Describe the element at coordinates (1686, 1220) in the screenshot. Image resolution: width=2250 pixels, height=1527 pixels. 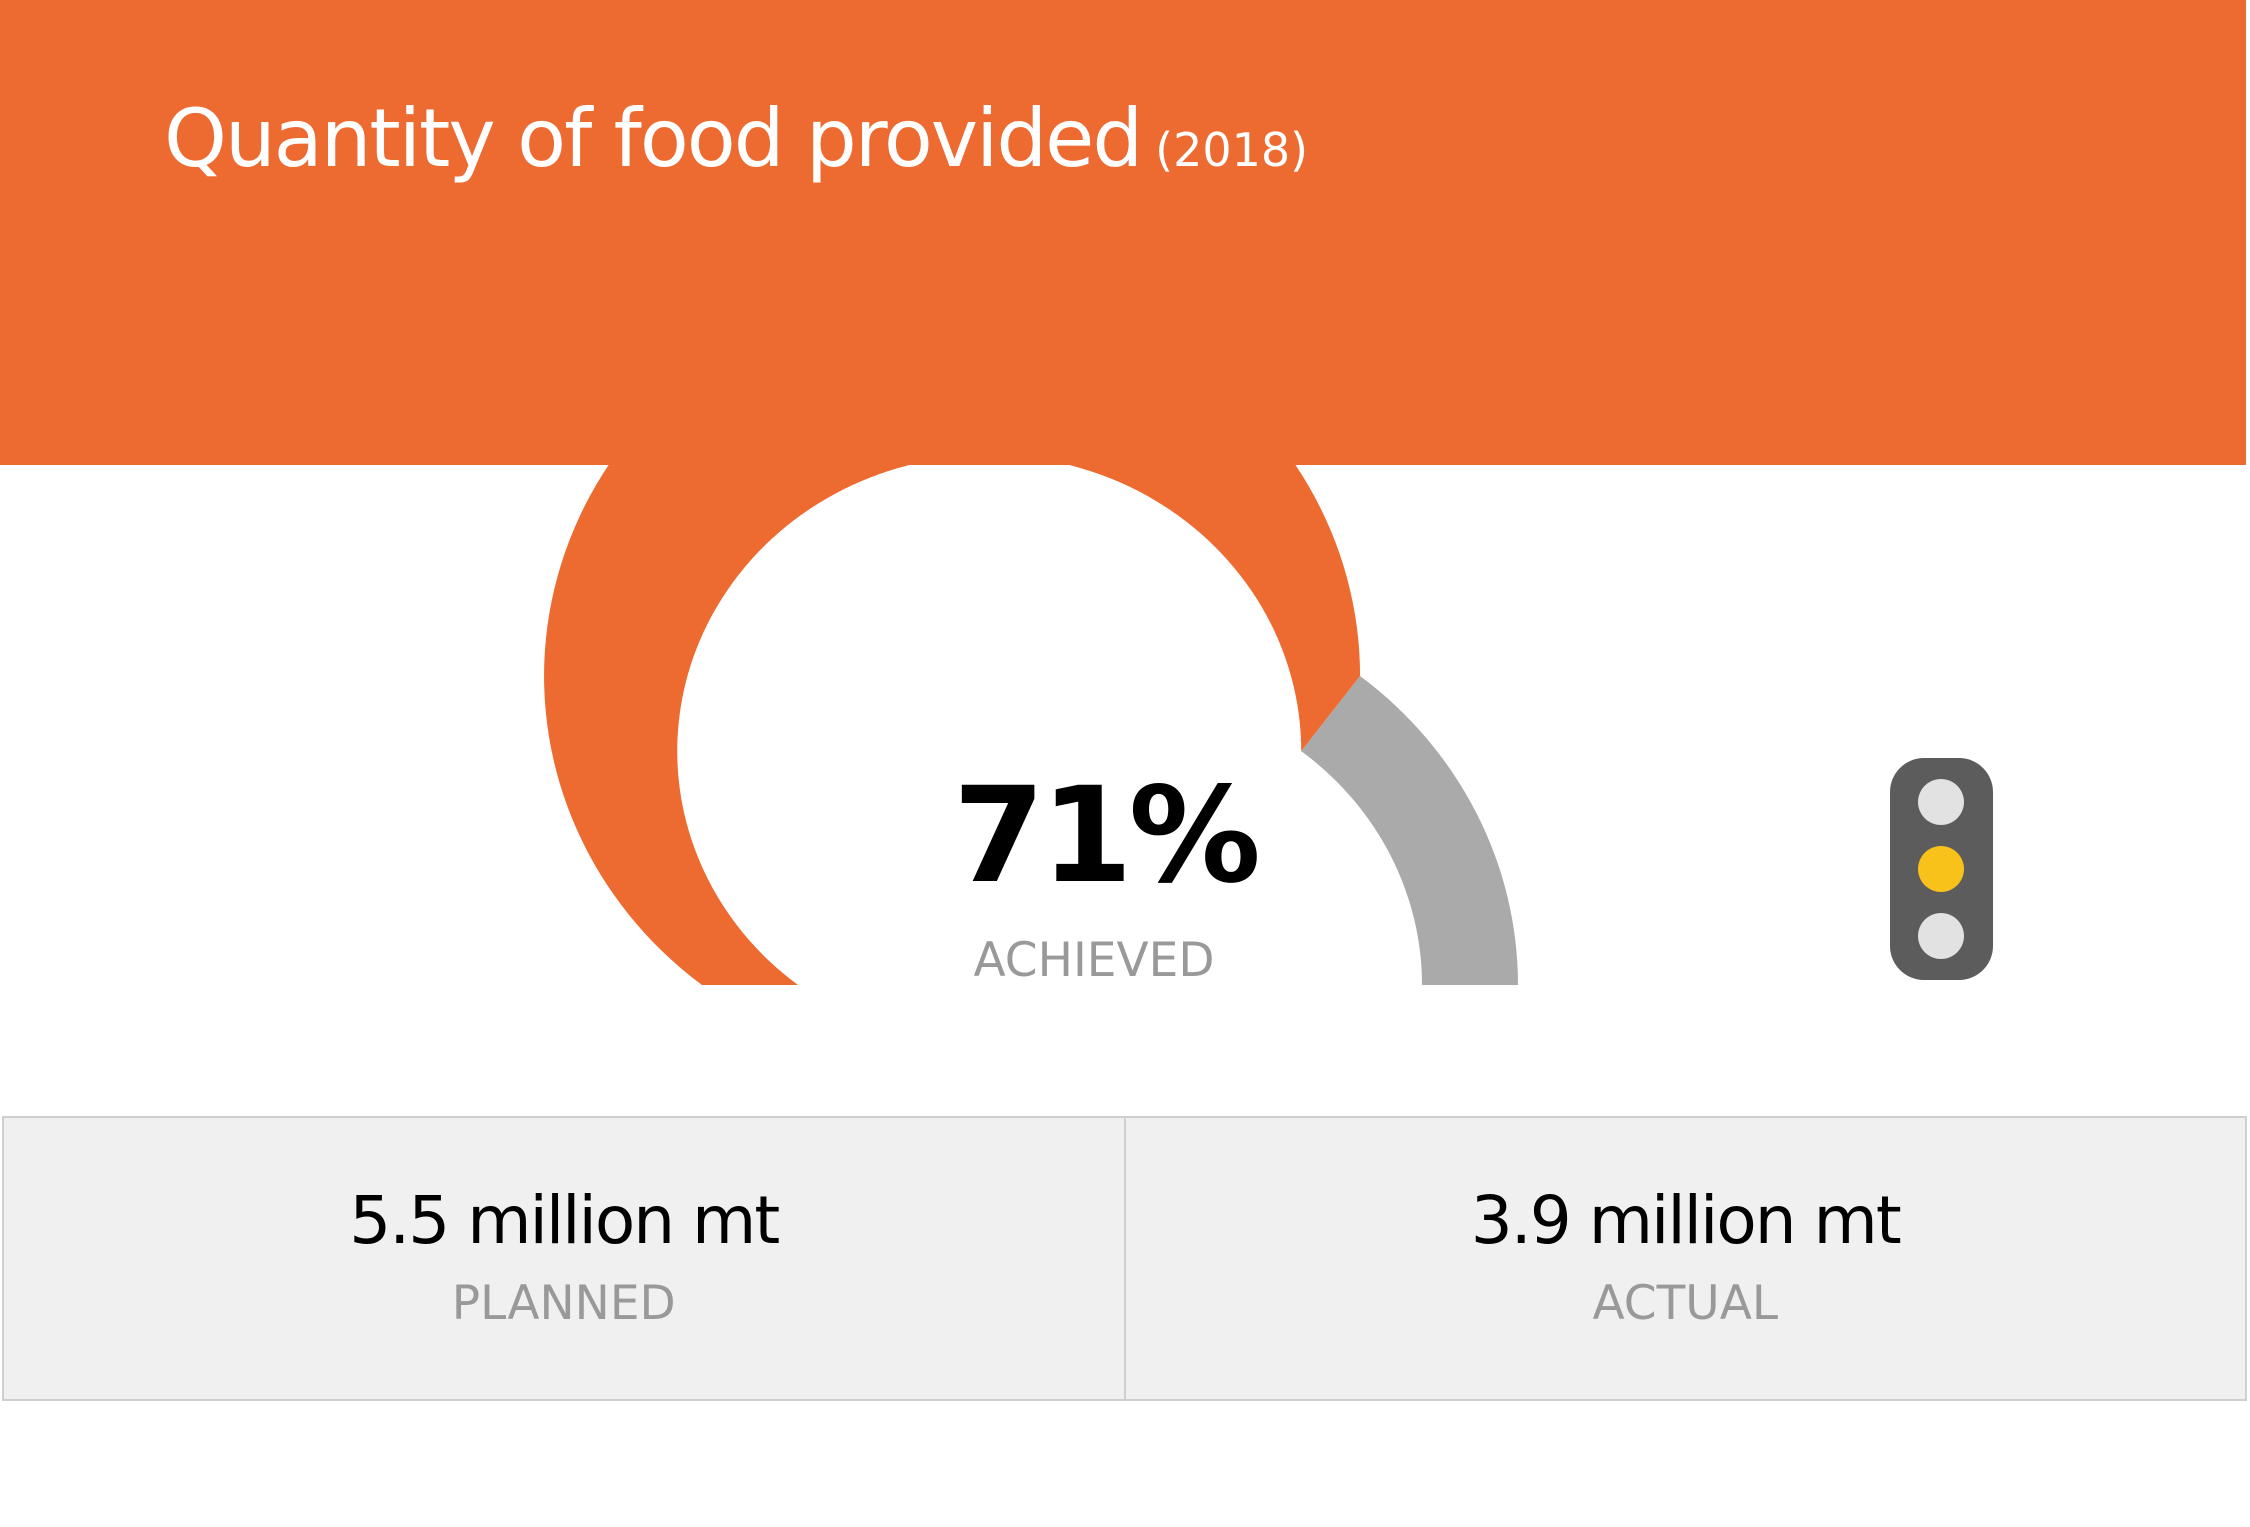
I see `stat-actual-value: 3.9 million mt` at that location.